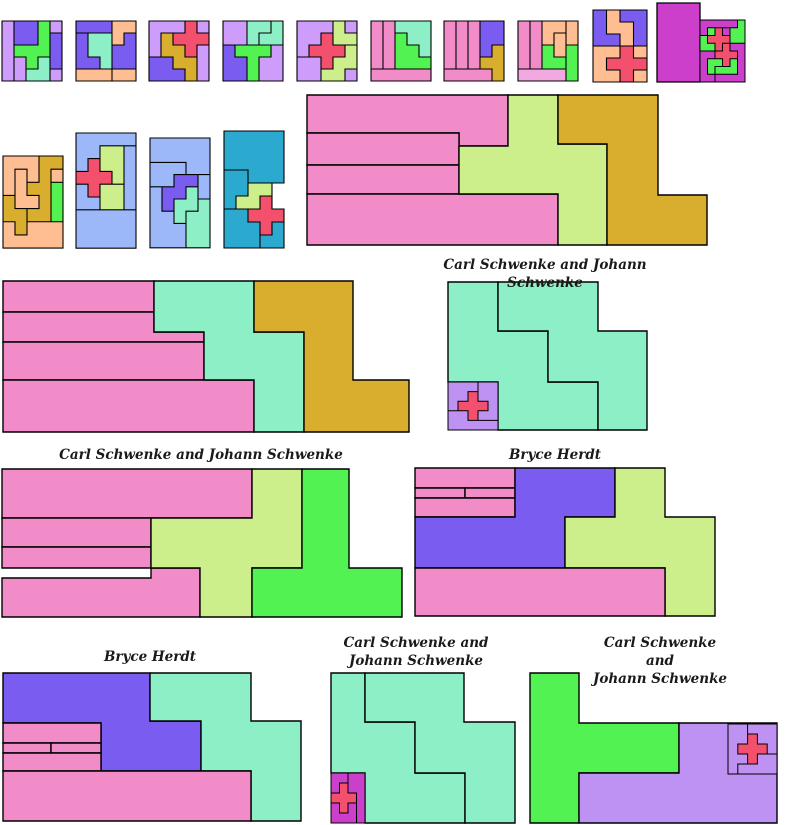  Describe the element at coordinates (348, 798) in the screenshot. I see `puzzle-teal-2-mini` at that location.